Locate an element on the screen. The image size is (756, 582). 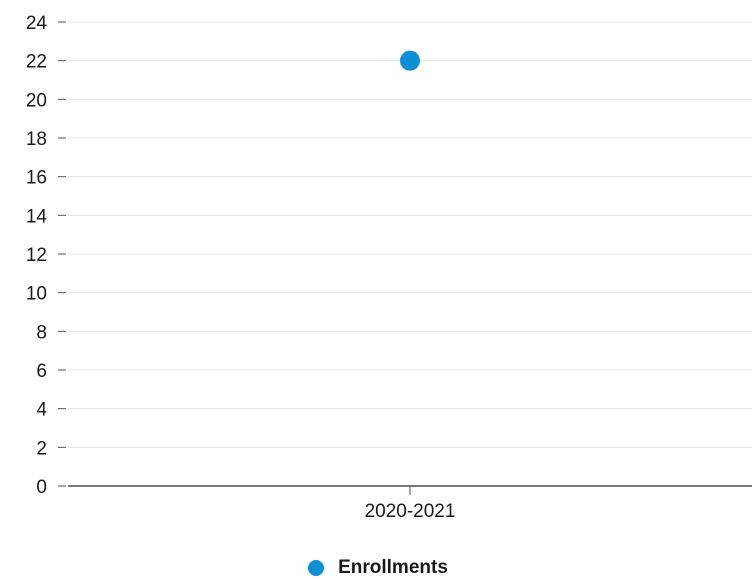
data-points is located at coordinates (410, 60).